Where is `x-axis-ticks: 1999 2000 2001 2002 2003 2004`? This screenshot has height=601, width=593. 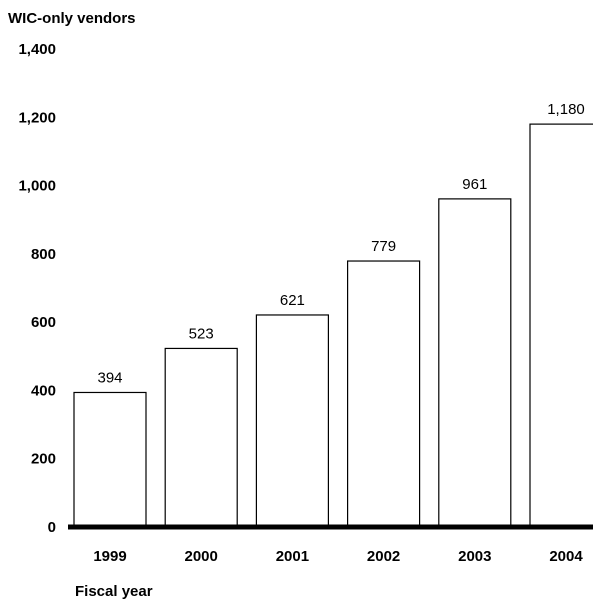
x-axis-ticks: 1999 2000 2001 2002 2003 2004 is located at coordinates (338, 556).